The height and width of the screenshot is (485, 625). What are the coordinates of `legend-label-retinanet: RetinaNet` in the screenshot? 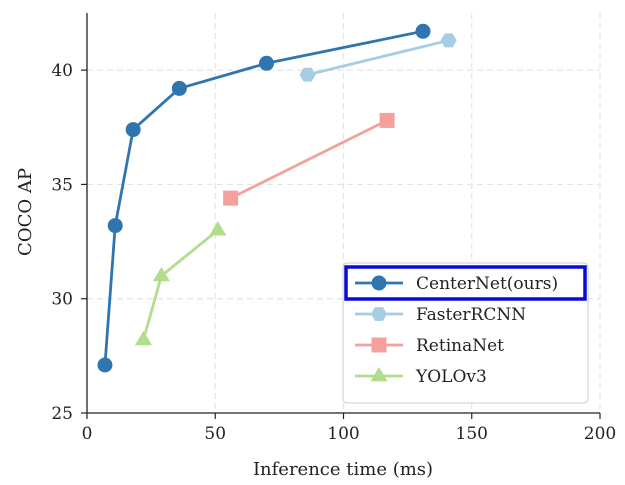 It's located at (460, 346).